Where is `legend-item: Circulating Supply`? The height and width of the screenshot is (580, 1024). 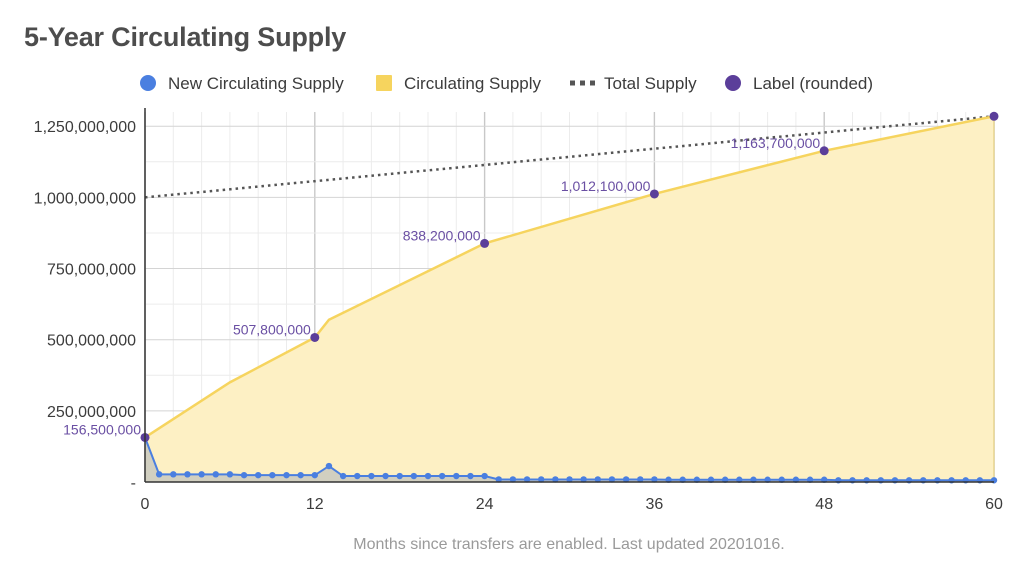
legend-item: Circulating Supply is located at coordinates (459, 83).